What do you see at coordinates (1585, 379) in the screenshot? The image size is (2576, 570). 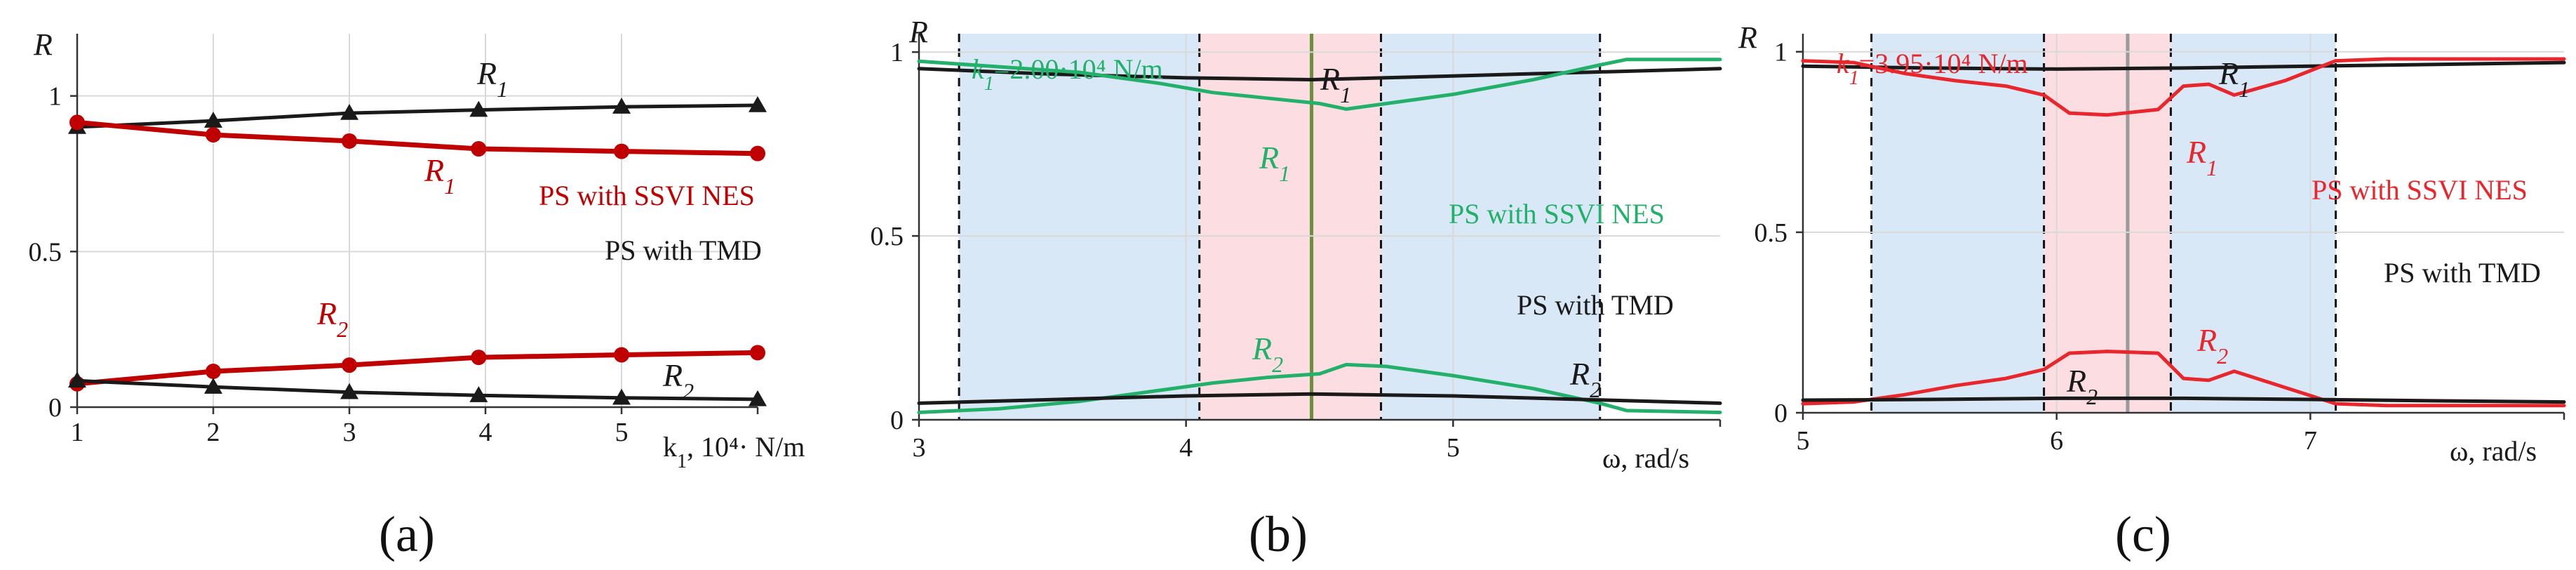 I see `panel-b-label-r2-tmd: R2` at bounding box center [1585, 379].